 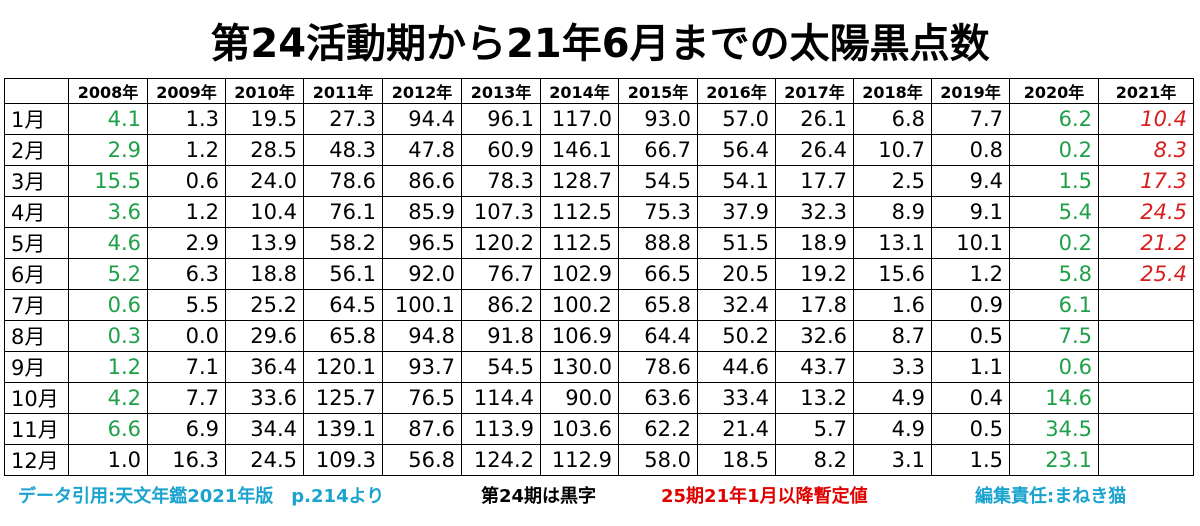 I want to click on value-cell: 7.1, so click(x=186, y=367).